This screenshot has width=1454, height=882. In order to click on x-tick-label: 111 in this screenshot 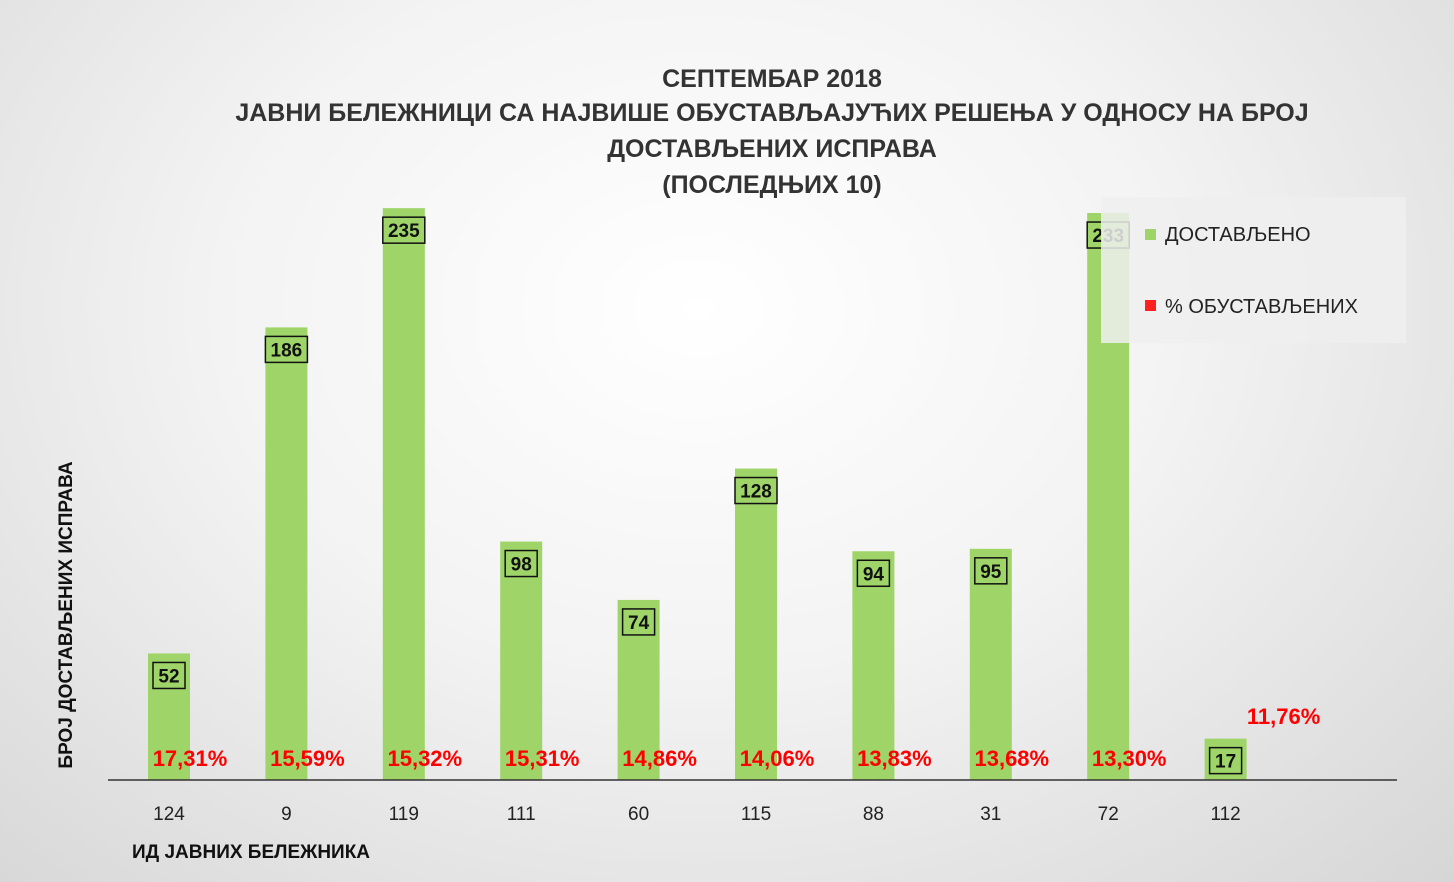, I will do `click(521, 814)`.